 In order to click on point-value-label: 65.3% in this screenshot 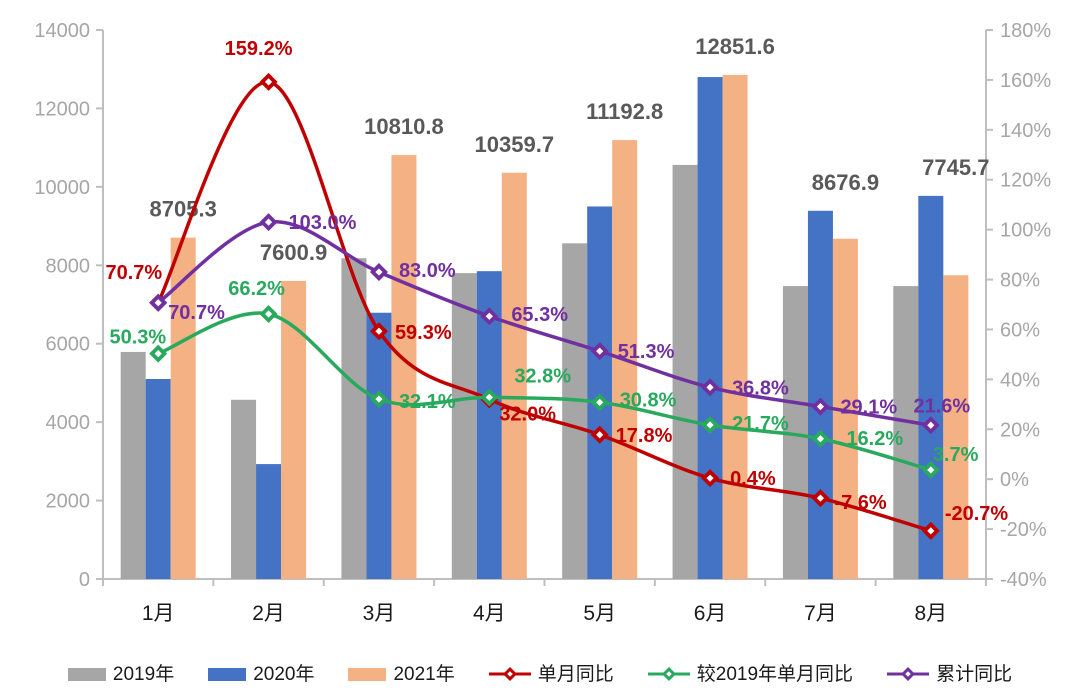, I will do `click(539, 315)`.